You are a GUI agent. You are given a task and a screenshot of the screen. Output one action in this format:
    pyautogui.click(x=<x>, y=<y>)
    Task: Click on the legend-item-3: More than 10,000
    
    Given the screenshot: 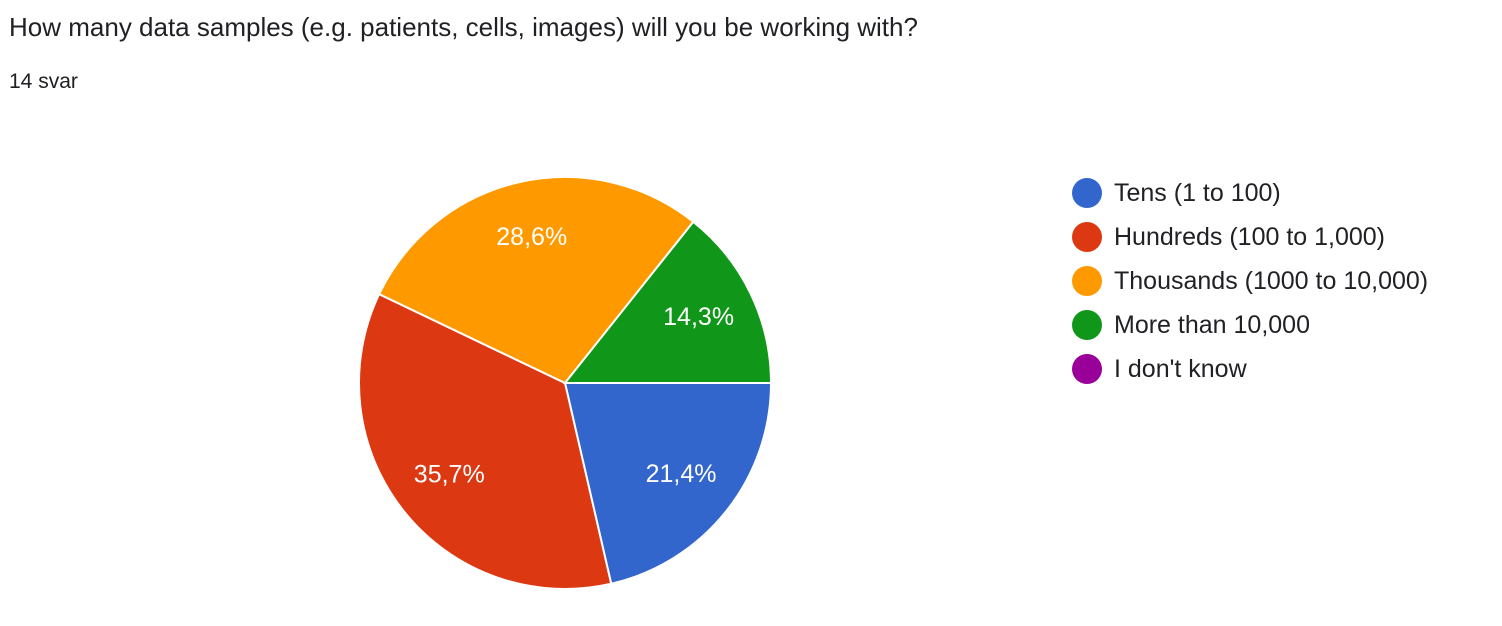 What is the action you would take?
    pyautogui.click(x=1250, y=325)
    